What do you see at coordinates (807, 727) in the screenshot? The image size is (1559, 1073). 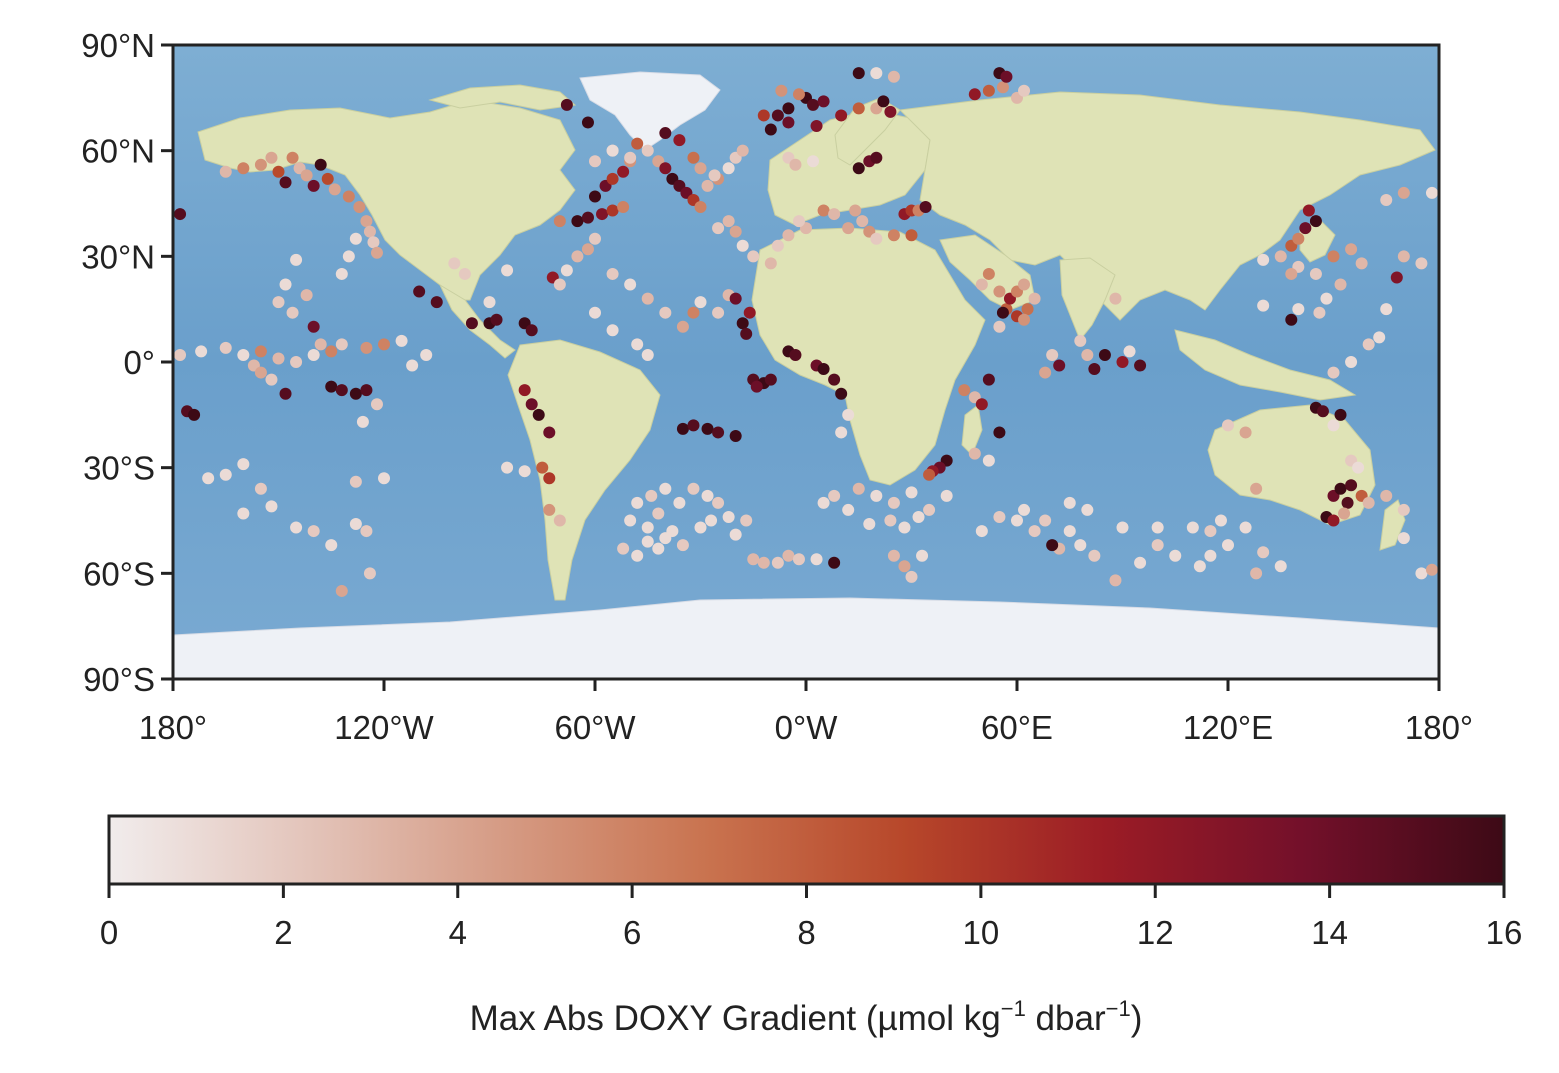 I see `lon-tick-label: 0°W` at bounding box center [807, 727].